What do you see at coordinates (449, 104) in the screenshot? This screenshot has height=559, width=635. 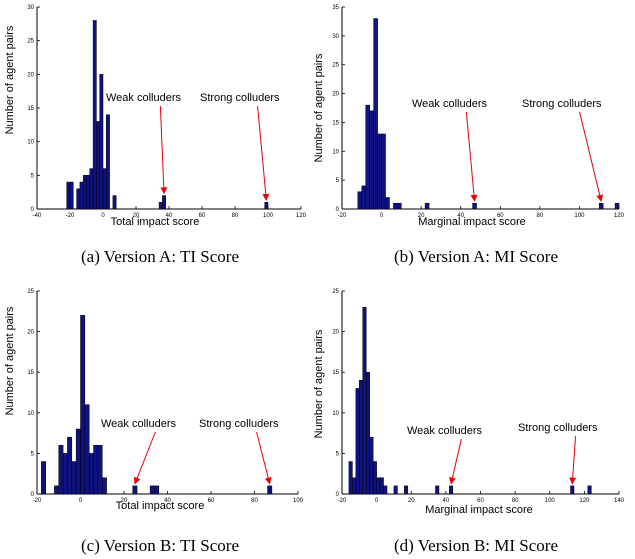 I see `weak-colluders-label: Weak colluders` at bounding box center [449, 104].